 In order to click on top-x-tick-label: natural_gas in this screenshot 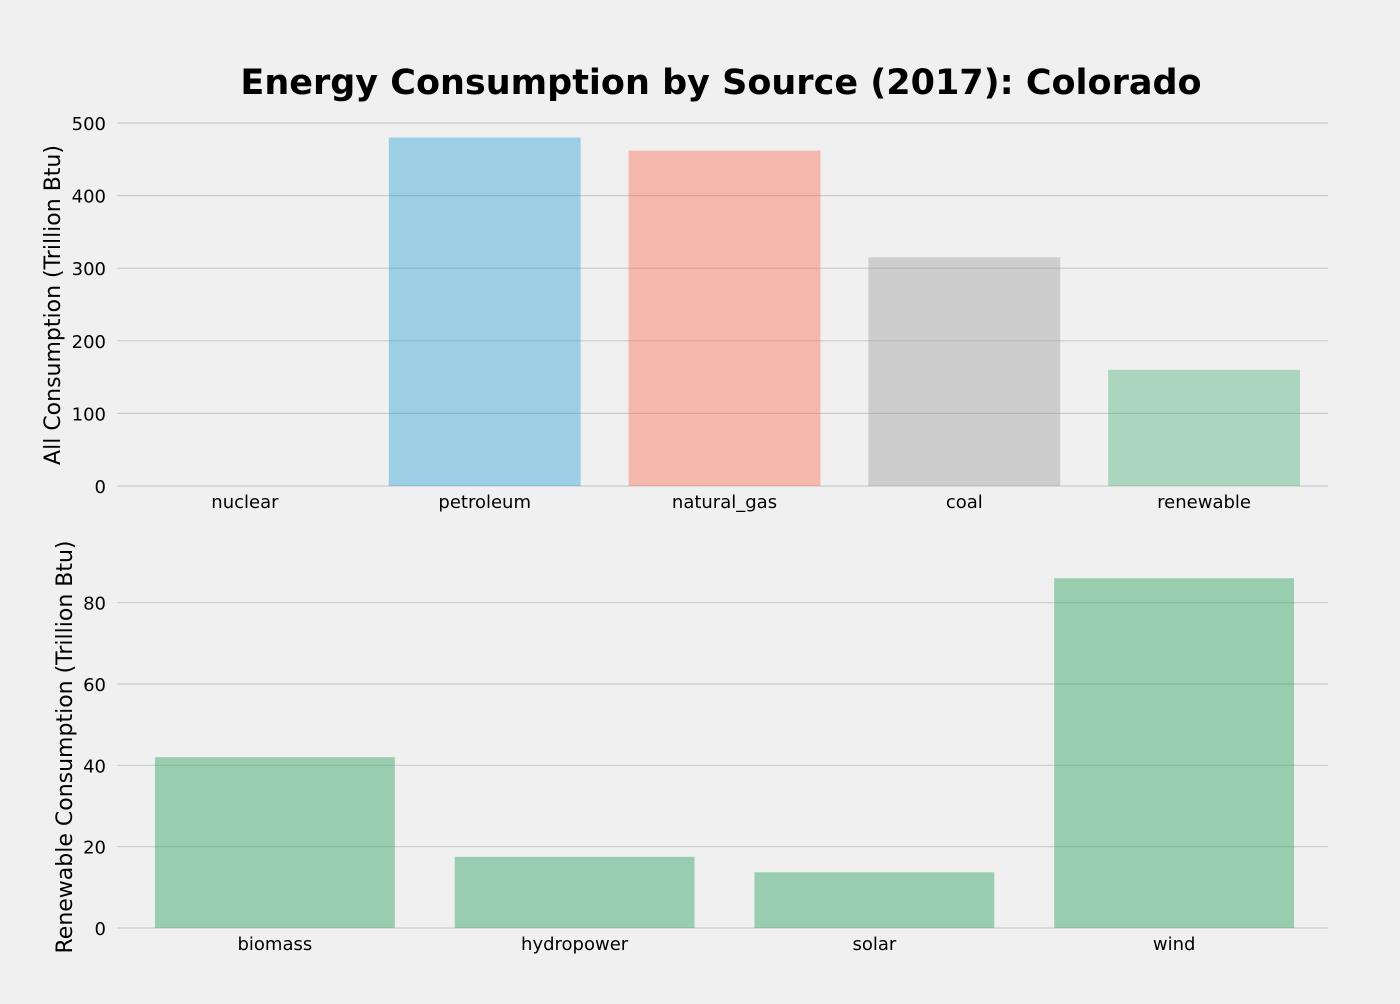, I will do `click(724, 502)`.